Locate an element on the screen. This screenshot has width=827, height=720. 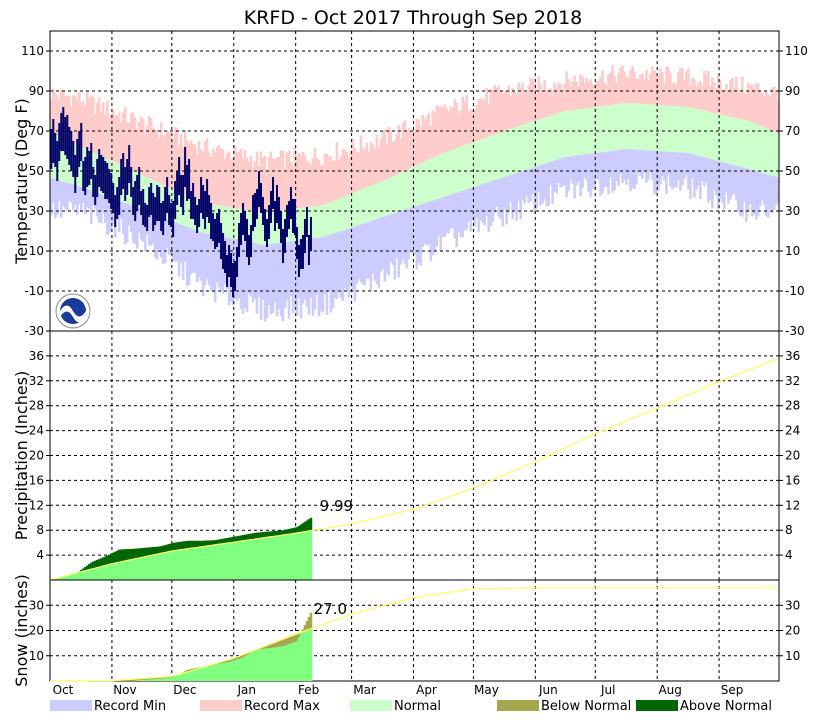
y-tick-label-right: 8 is located at coordinates (789, 530).